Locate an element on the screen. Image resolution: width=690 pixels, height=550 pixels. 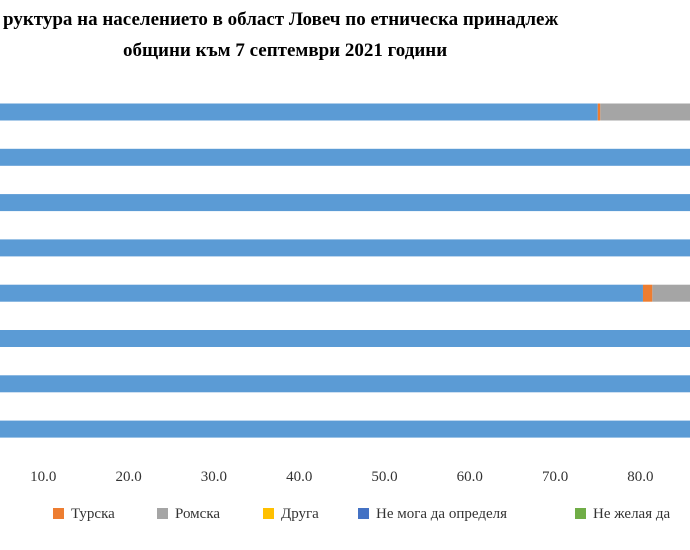
x-tick-label: 80.0 is located at coordinates (640, 477).